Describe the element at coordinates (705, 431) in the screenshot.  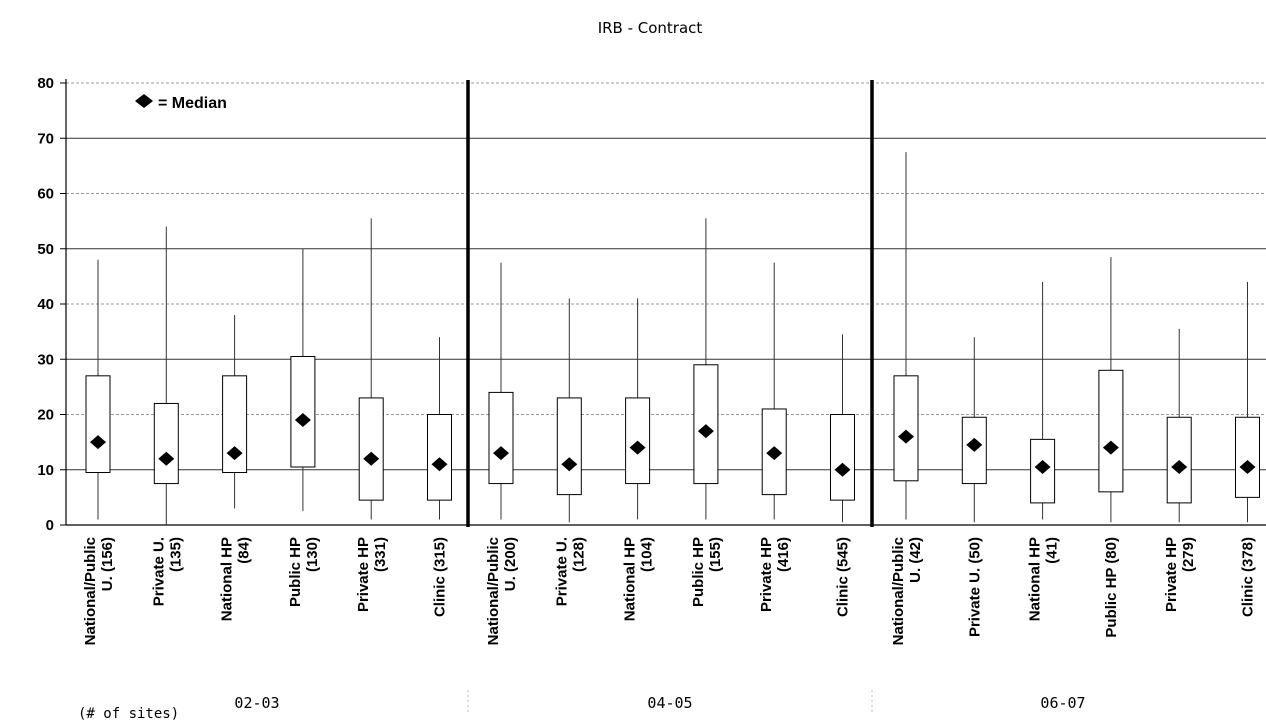
I see `median-marker-g2-b4` at that location.